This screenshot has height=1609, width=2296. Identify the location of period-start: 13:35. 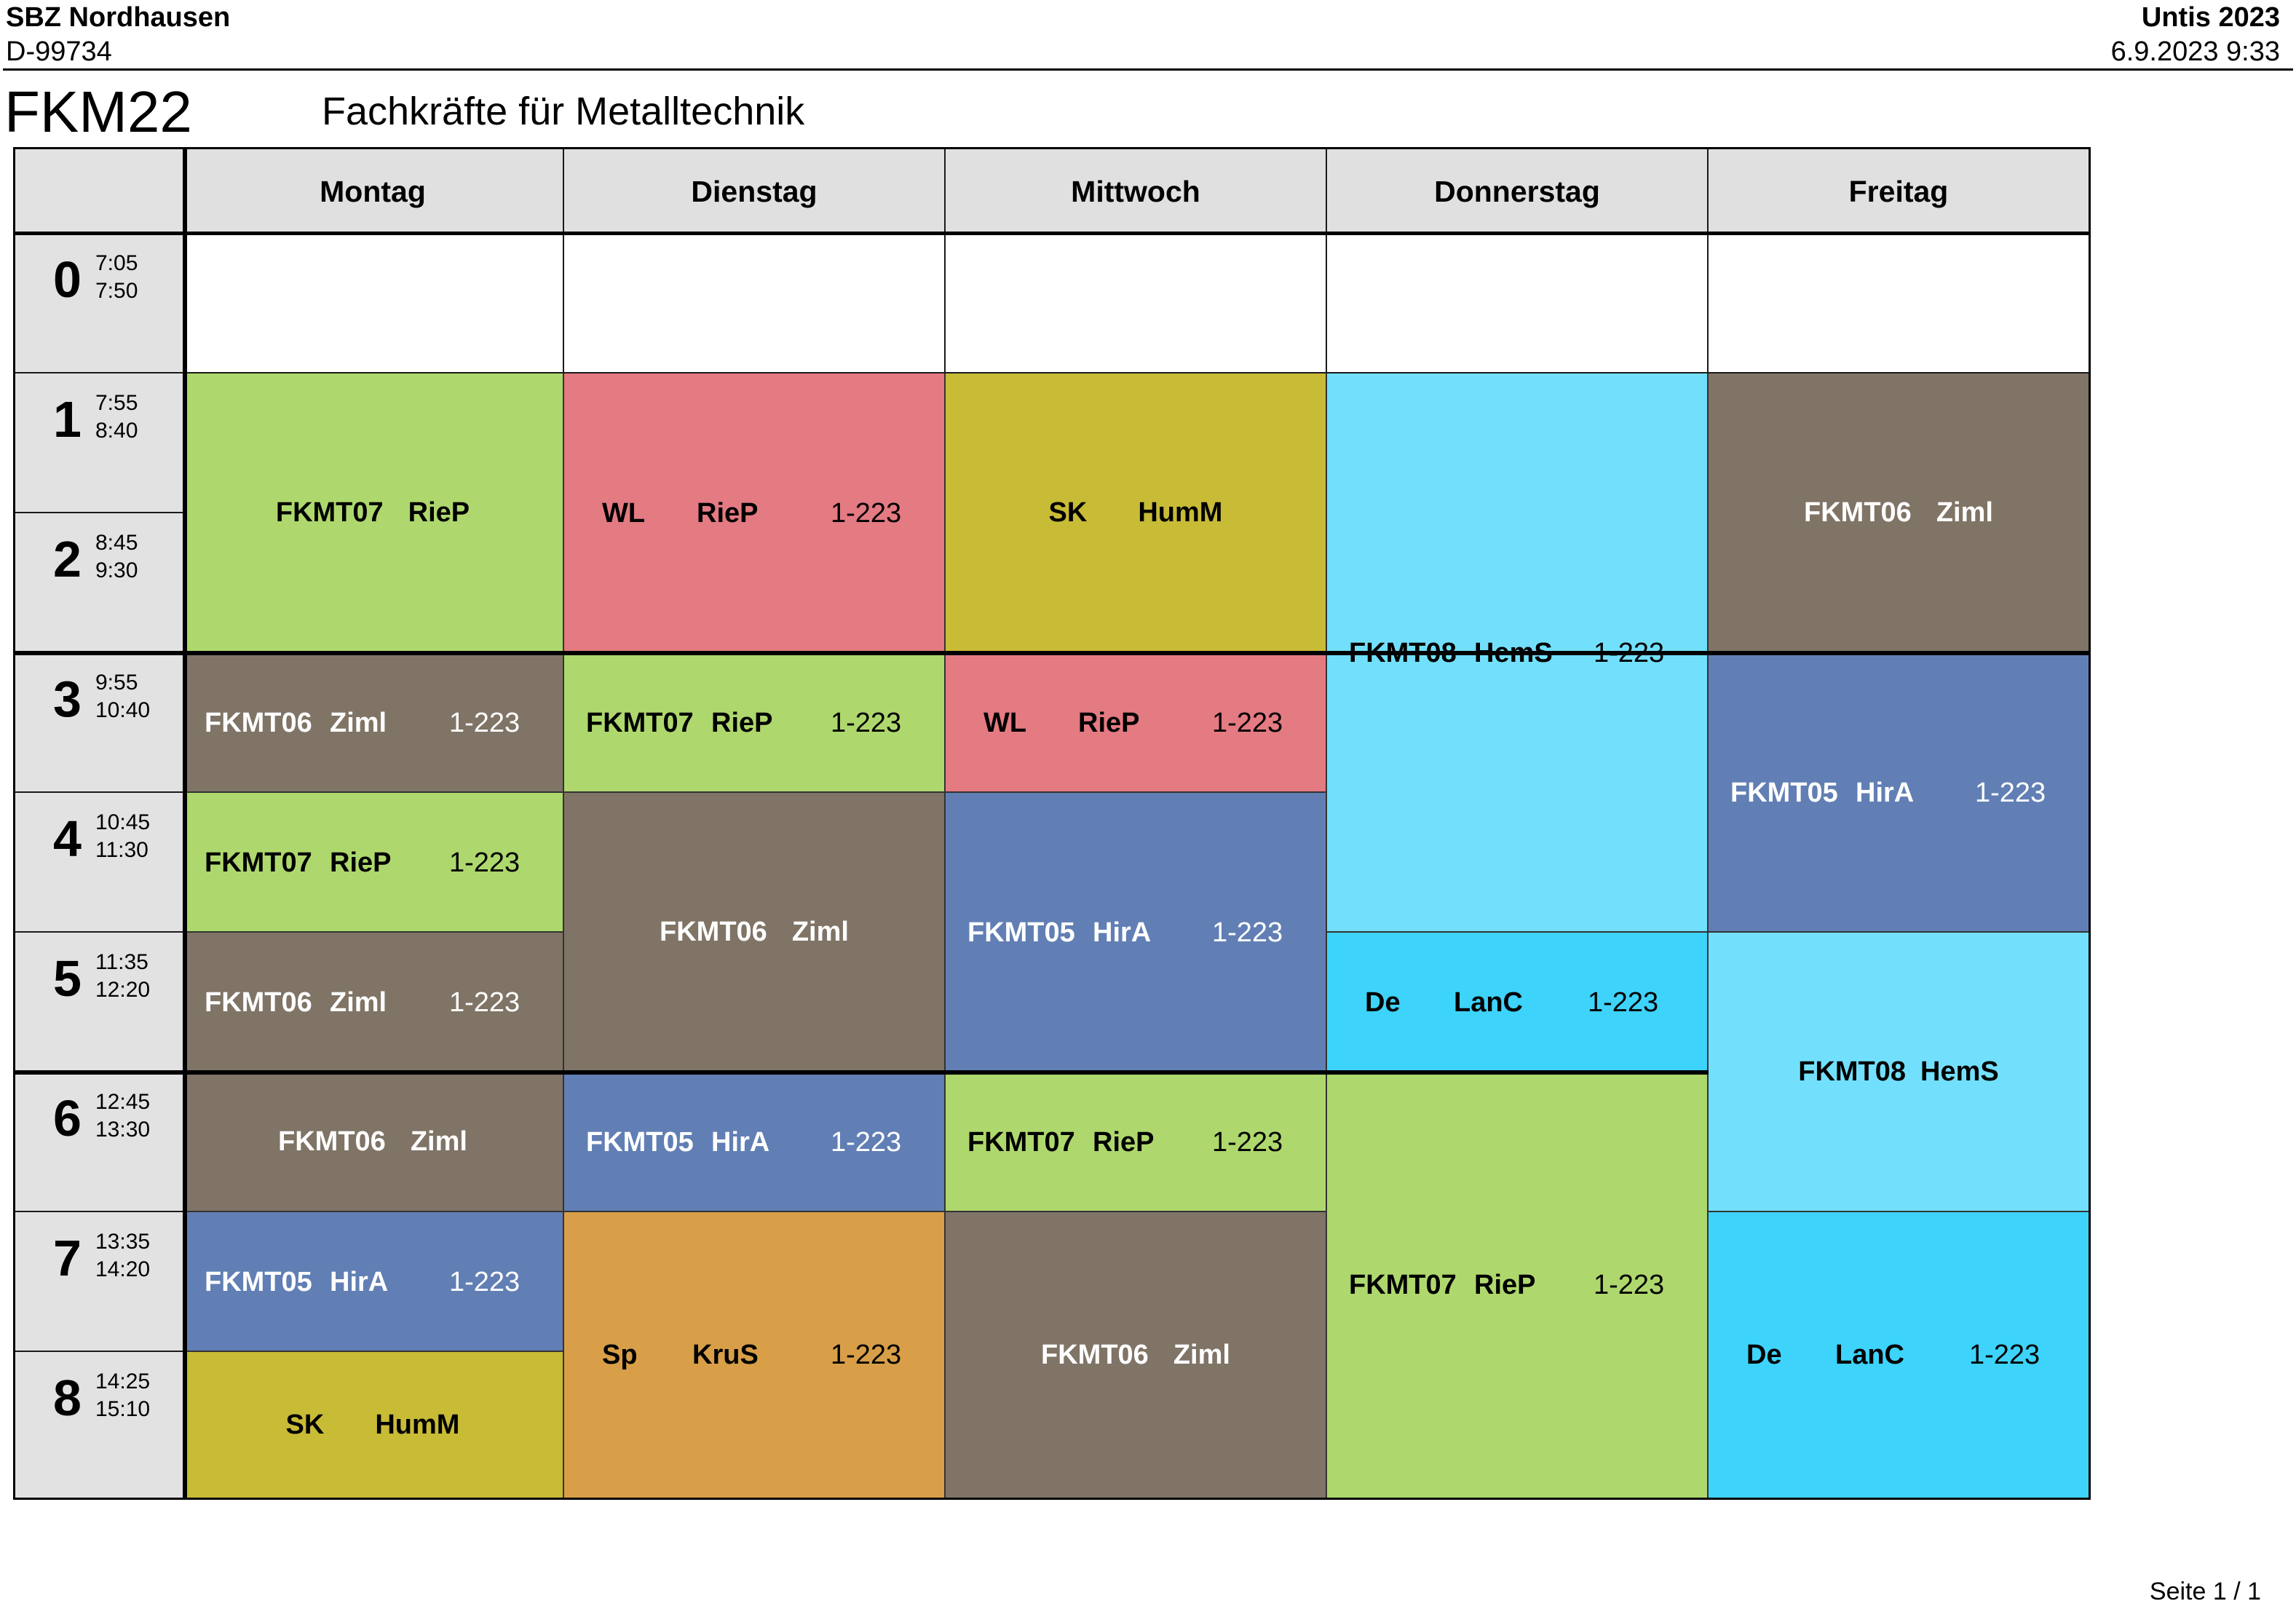
(123, 1242).